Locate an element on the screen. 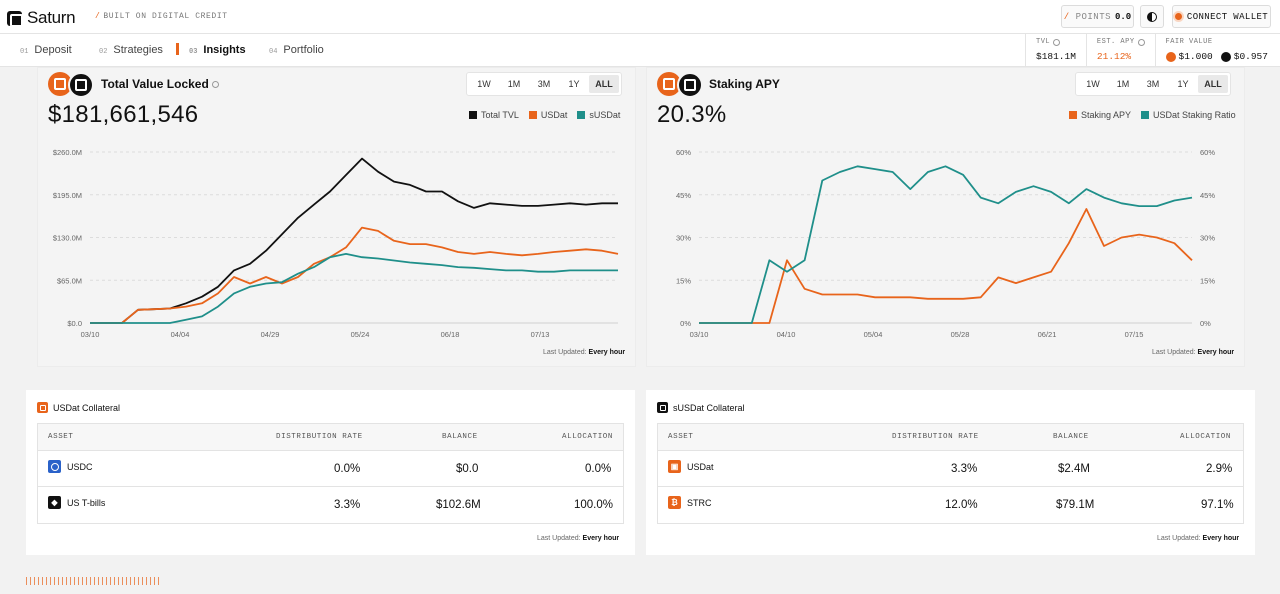  stat-fair-value: FAIR VALUE $1.000 $0.957 is located at coordinates (1216, 50).